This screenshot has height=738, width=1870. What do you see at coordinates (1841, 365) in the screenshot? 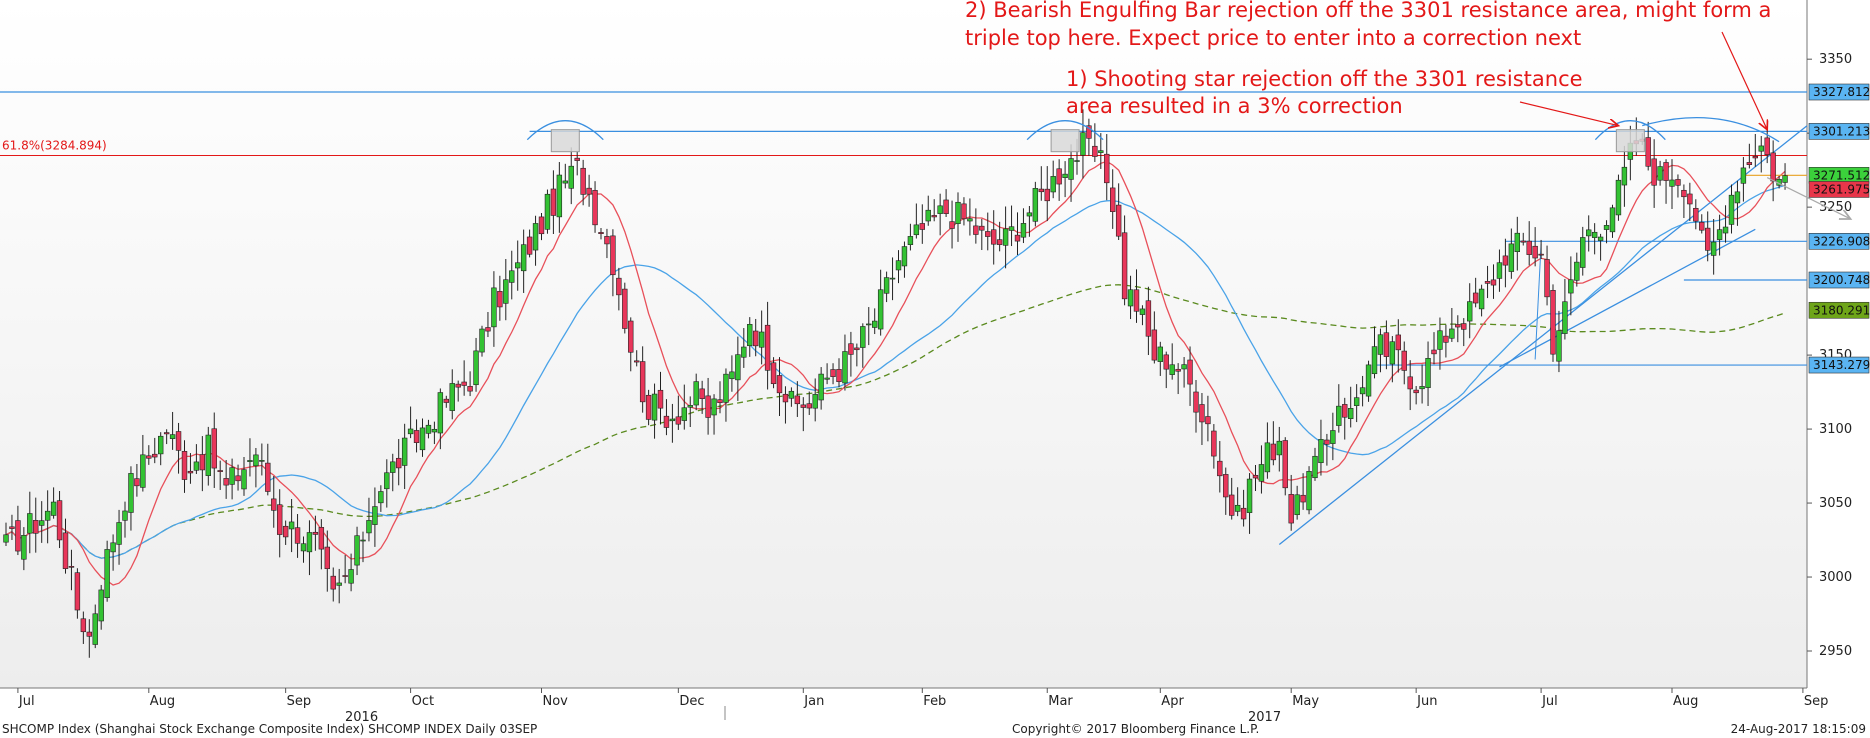
I see `price-badge-label: 3143.279` at bounding box center [1841, 365].